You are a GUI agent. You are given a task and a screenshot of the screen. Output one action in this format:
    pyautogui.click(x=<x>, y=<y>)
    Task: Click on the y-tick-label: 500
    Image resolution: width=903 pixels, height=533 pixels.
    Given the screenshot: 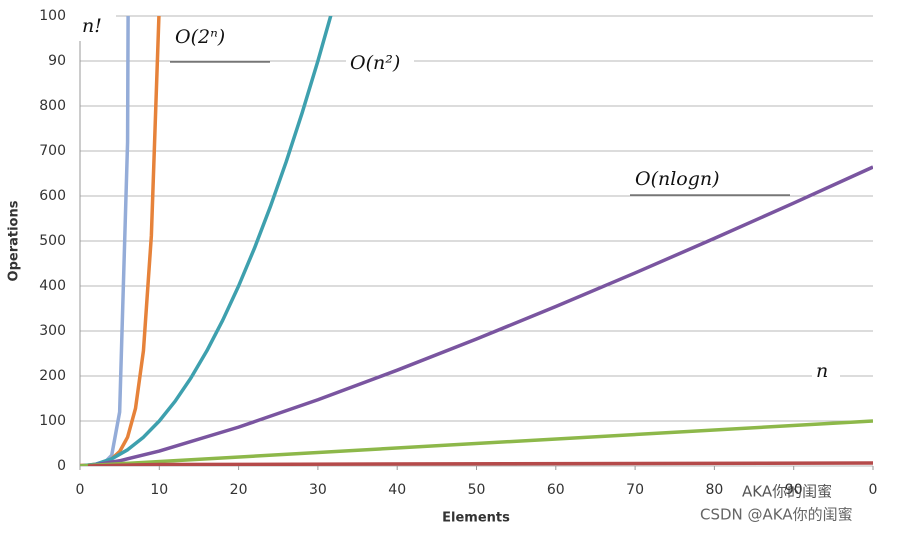 What is the action you would take?
    pyautogui.click(x=52, y=241)
    